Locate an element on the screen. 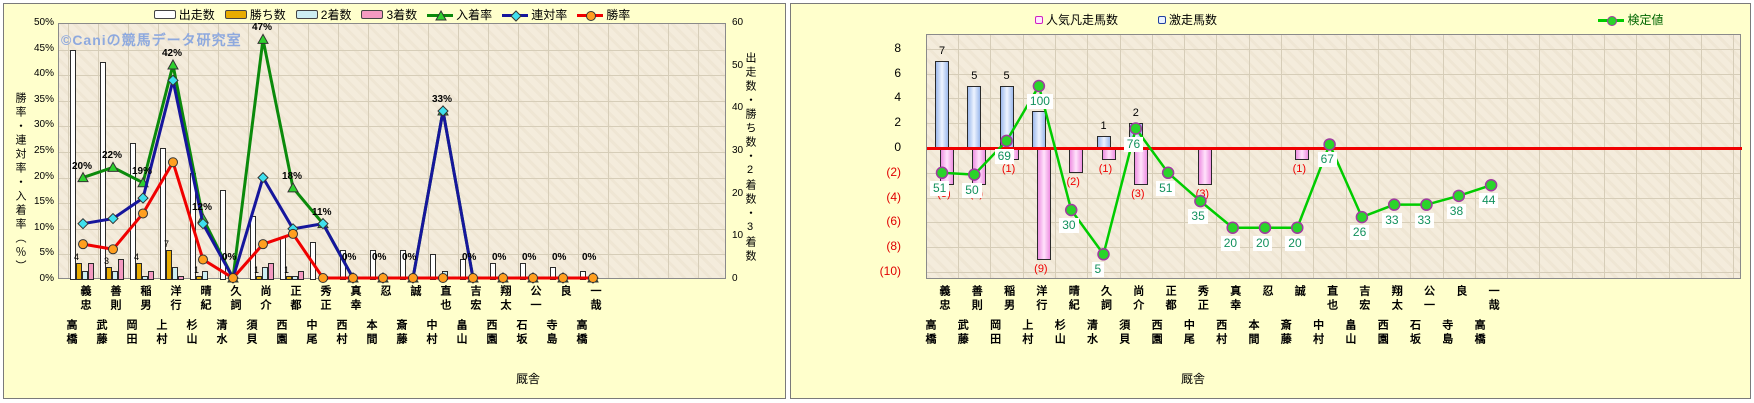  x-label-surname: 清水 is located at coordinates (1091, 333).